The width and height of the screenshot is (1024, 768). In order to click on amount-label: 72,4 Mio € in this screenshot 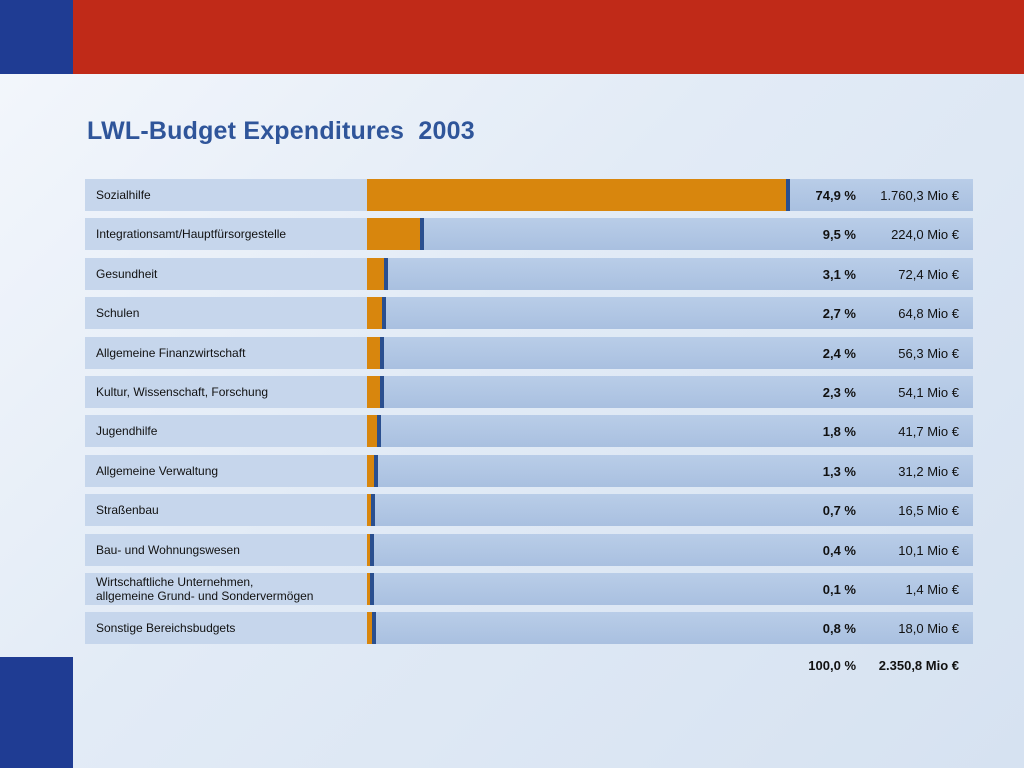, I will do `click(928, 274)`.